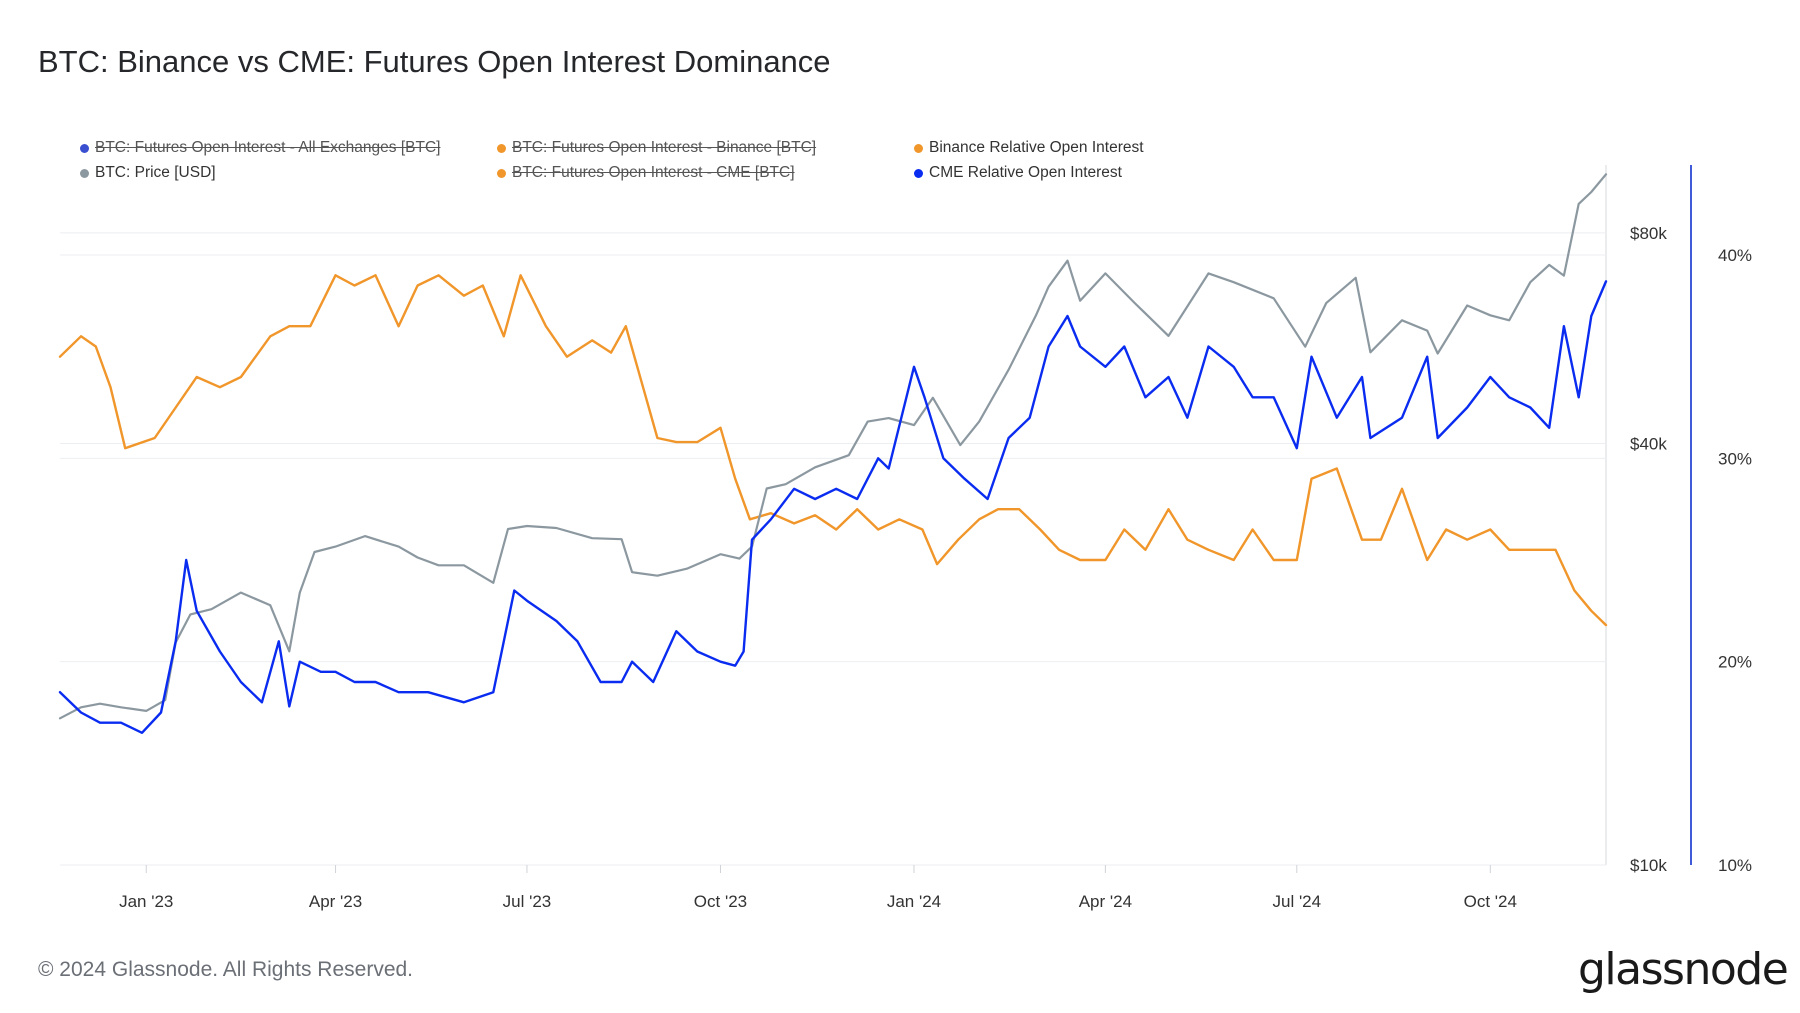  Describe the element at coordinates (146, 901) in the screenshot. I see `x-tick-label: Jan '23` at that location.